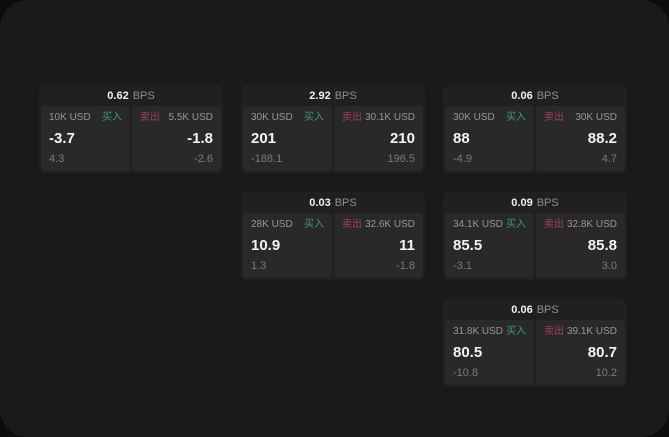 Image resolution: width=669 pixels, height=437 pixels. Describe the element at coordinates (70, 117) in the screenshot. I see `buy-size-label: 10K USD` at that location.